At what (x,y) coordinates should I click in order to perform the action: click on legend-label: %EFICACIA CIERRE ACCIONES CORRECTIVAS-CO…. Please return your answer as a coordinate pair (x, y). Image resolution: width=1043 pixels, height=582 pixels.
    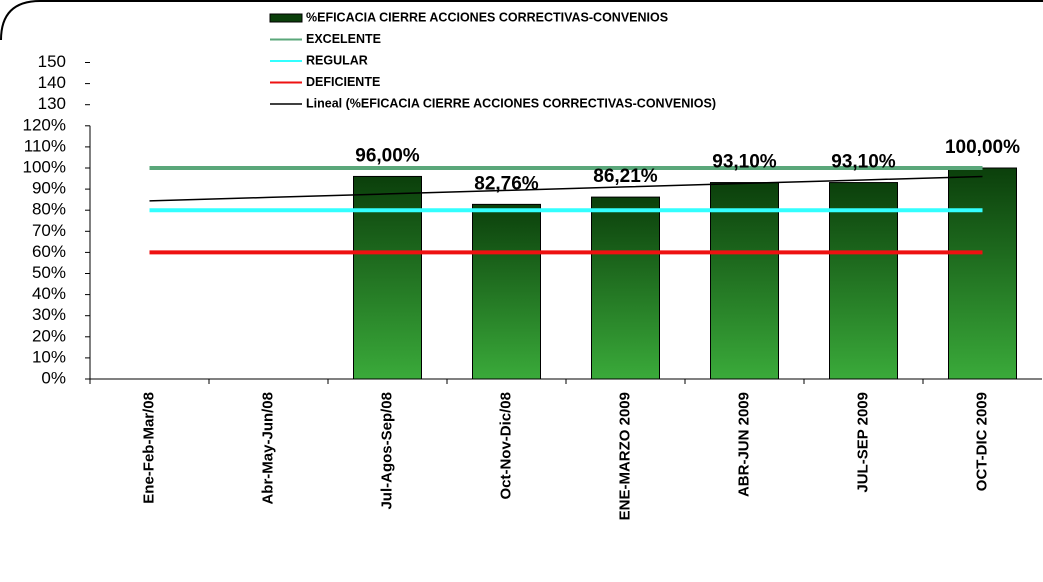
    Looking at the image, I should click on (487, 17).